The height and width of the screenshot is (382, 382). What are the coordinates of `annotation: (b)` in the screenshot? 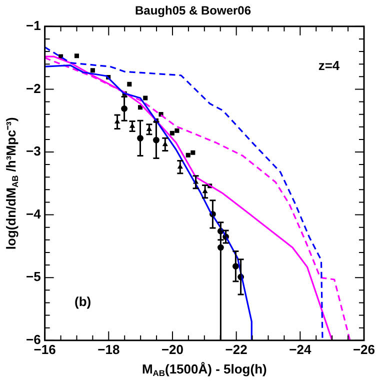 It's located at (83, 301).